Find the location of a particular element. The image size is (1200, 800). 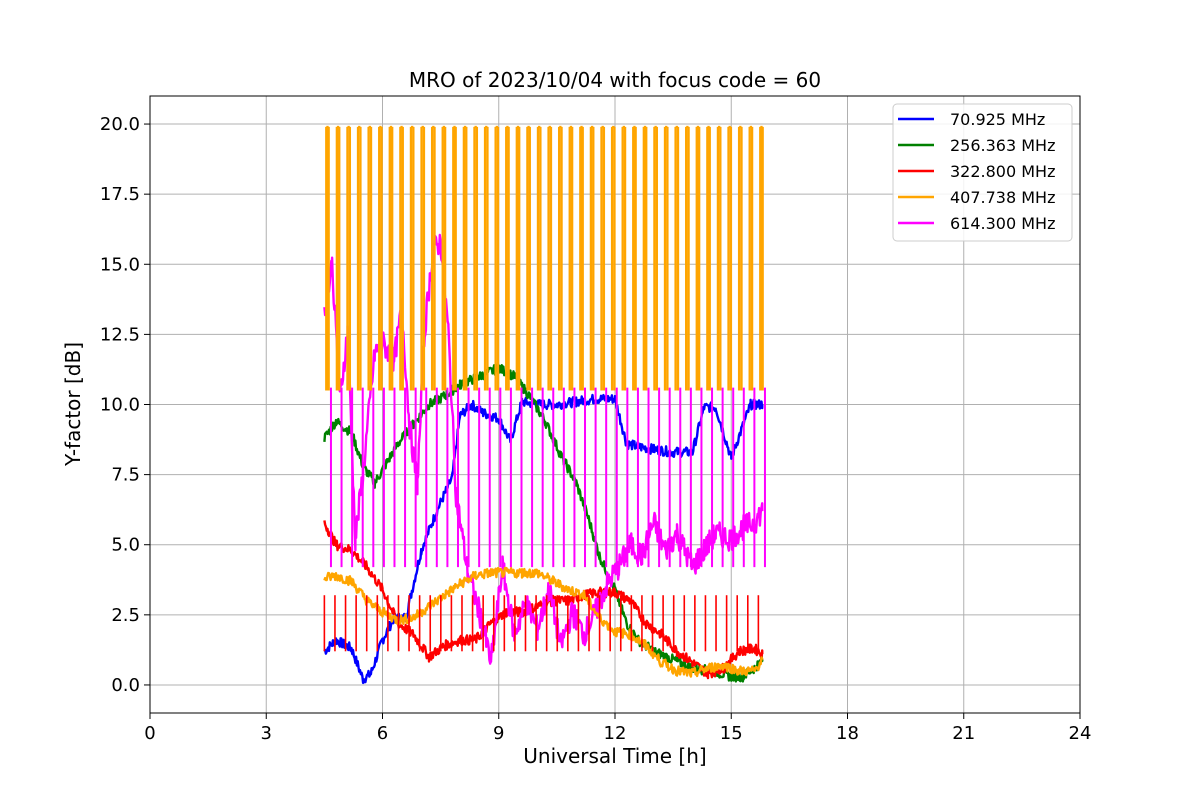

y-tick-label: 0.0 is located at coordinates (125, 685).